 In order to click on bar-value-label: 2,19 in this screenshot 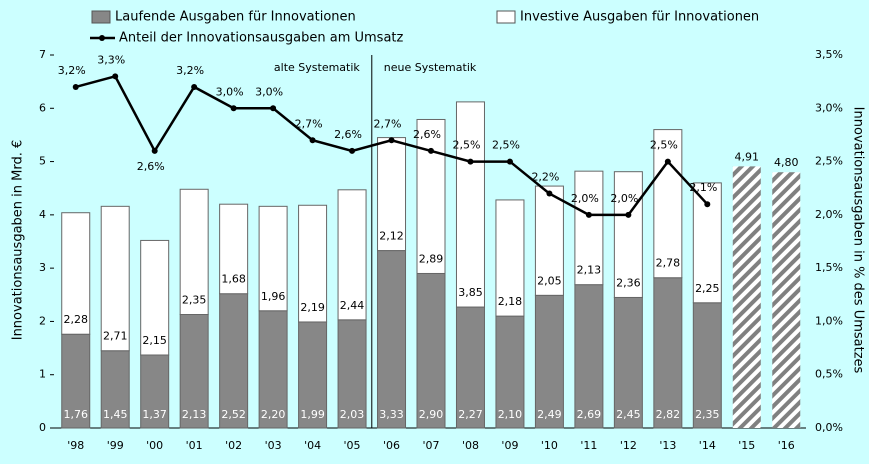, I will do `click(312, 307)`.